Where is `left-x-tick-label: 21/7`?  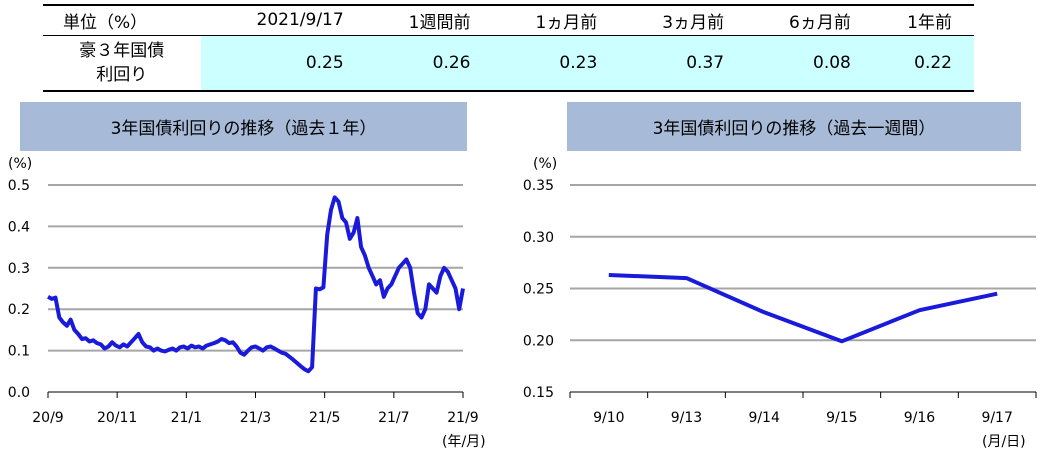
left-x-tick-label: 21/7 is located at coordinates (393, 418).